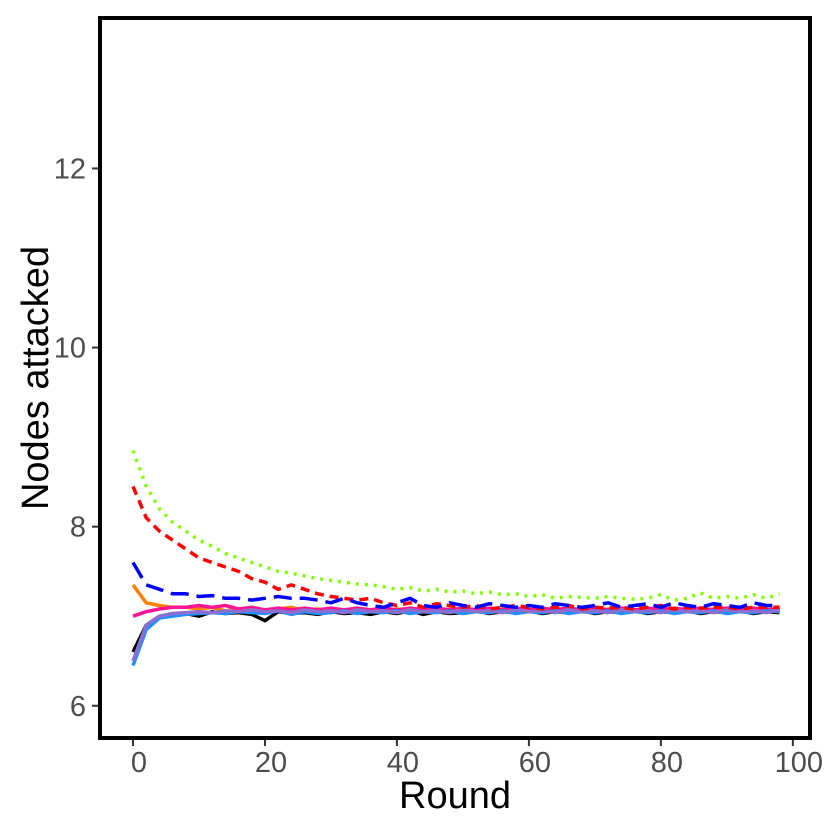 This screenshot has width=830, height=830. Describe the element at coordinates (70, 169) in the screenshot. I see `y-tick-label: 12` at that location.